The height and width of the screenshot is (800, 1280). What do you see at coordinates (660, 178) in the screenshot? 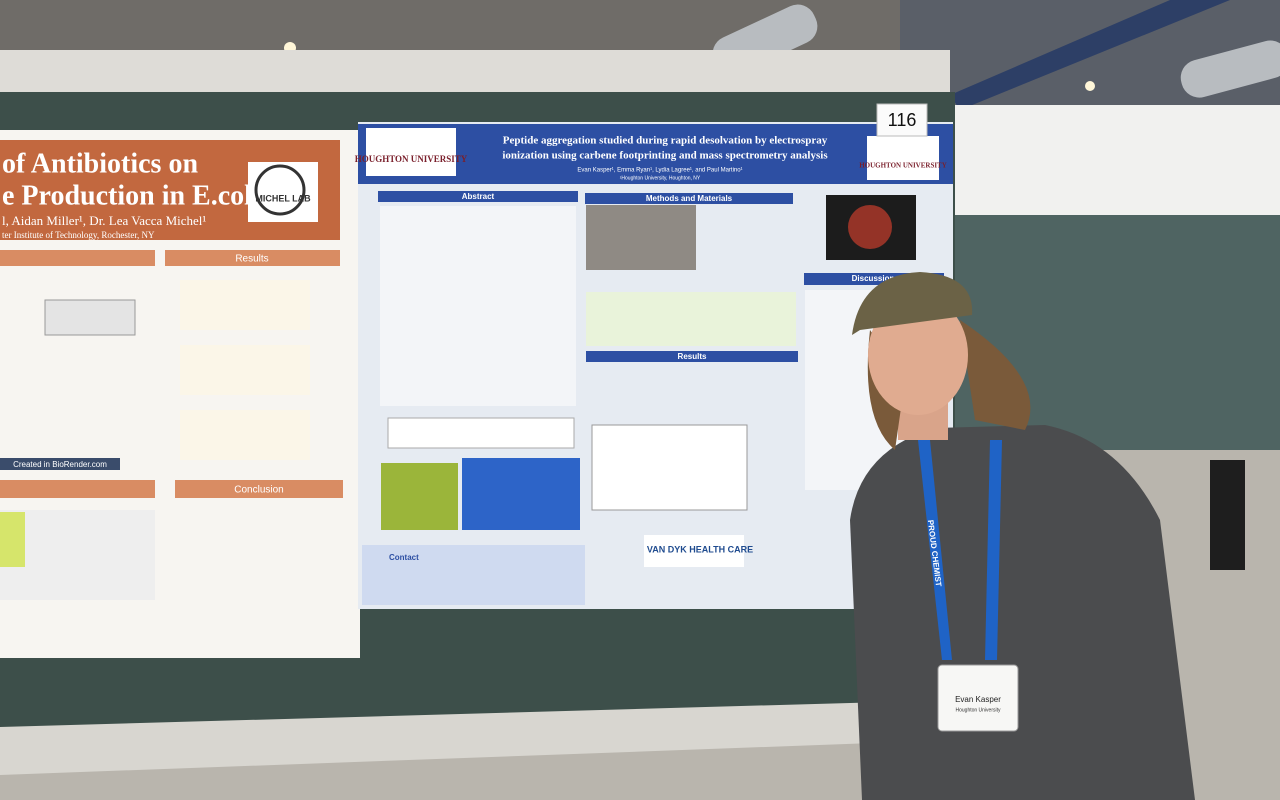
I see `main-poster-affiliation: ¹Houghton University, Houghton, NY` at bounding box center [660, 178].